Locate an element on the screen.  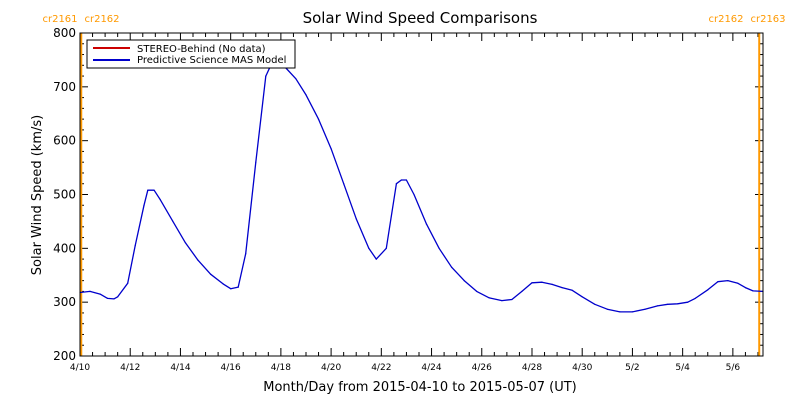
x-tick-label: 4/14 is located at coordinates (180, 368).